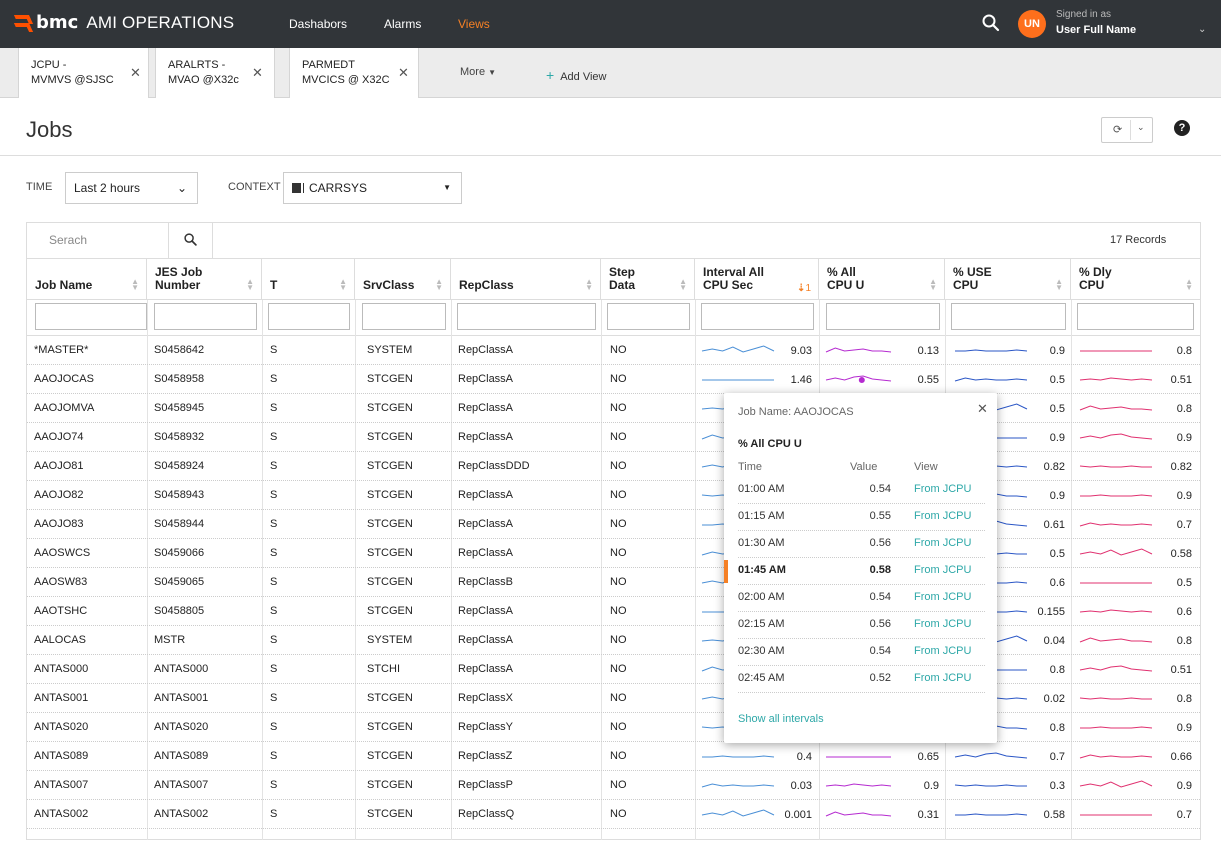 Image resolution: width=1221 pixels, height=851 pixels. Describe the element at coordinates (861, 625) in the screenshot. I see `popup-interval-row: 02:15 AM 0.56 From JCPU` at that location.